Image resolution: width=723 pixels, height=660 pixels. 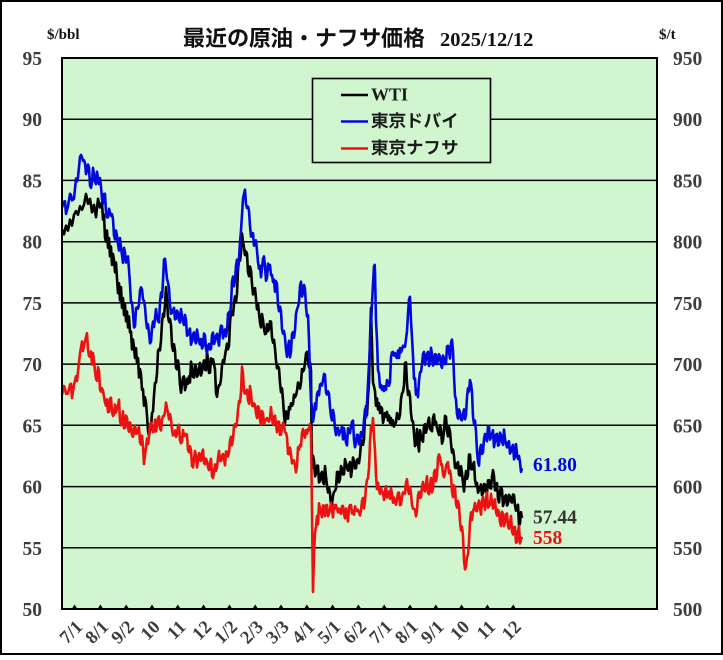 What do you see at coordinates (33, 610) in the screenshot?
I see `svg-text: 50` at bounding box center [33, 610].